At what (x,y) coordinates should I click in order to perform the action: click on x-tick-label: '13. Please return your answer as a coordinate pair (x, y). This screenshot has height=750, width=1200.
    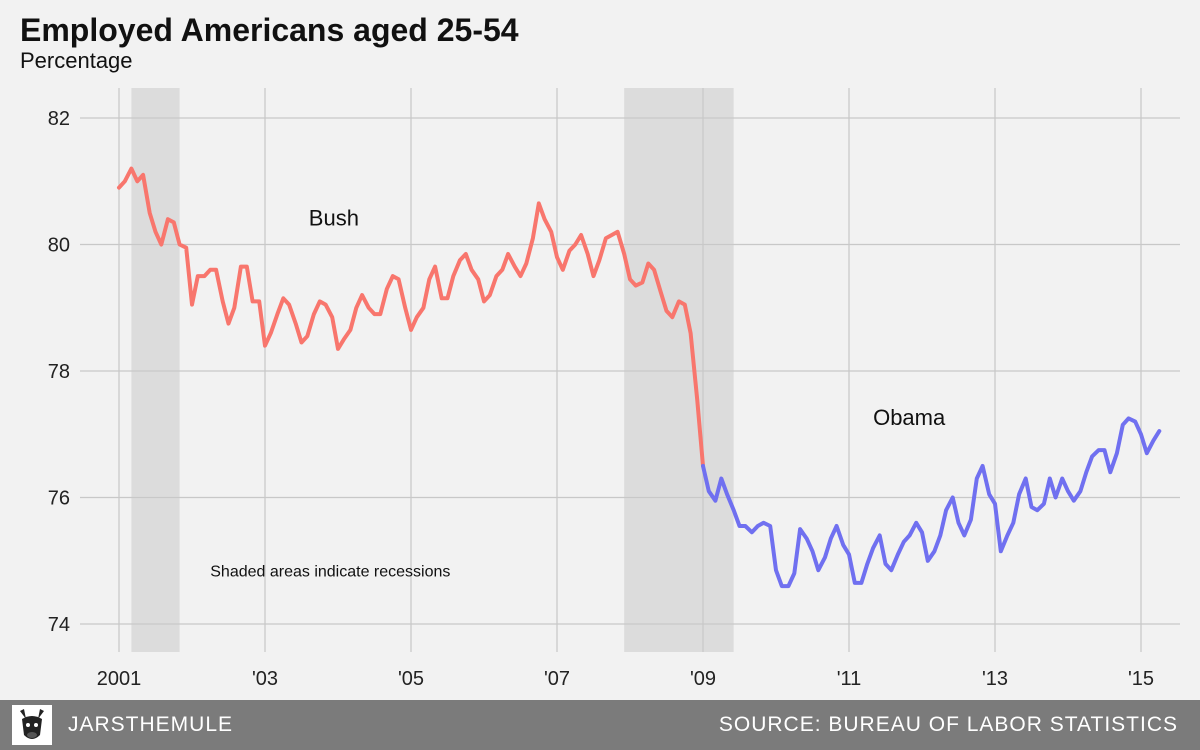
    Looking at the image, I should click on (995, 679).